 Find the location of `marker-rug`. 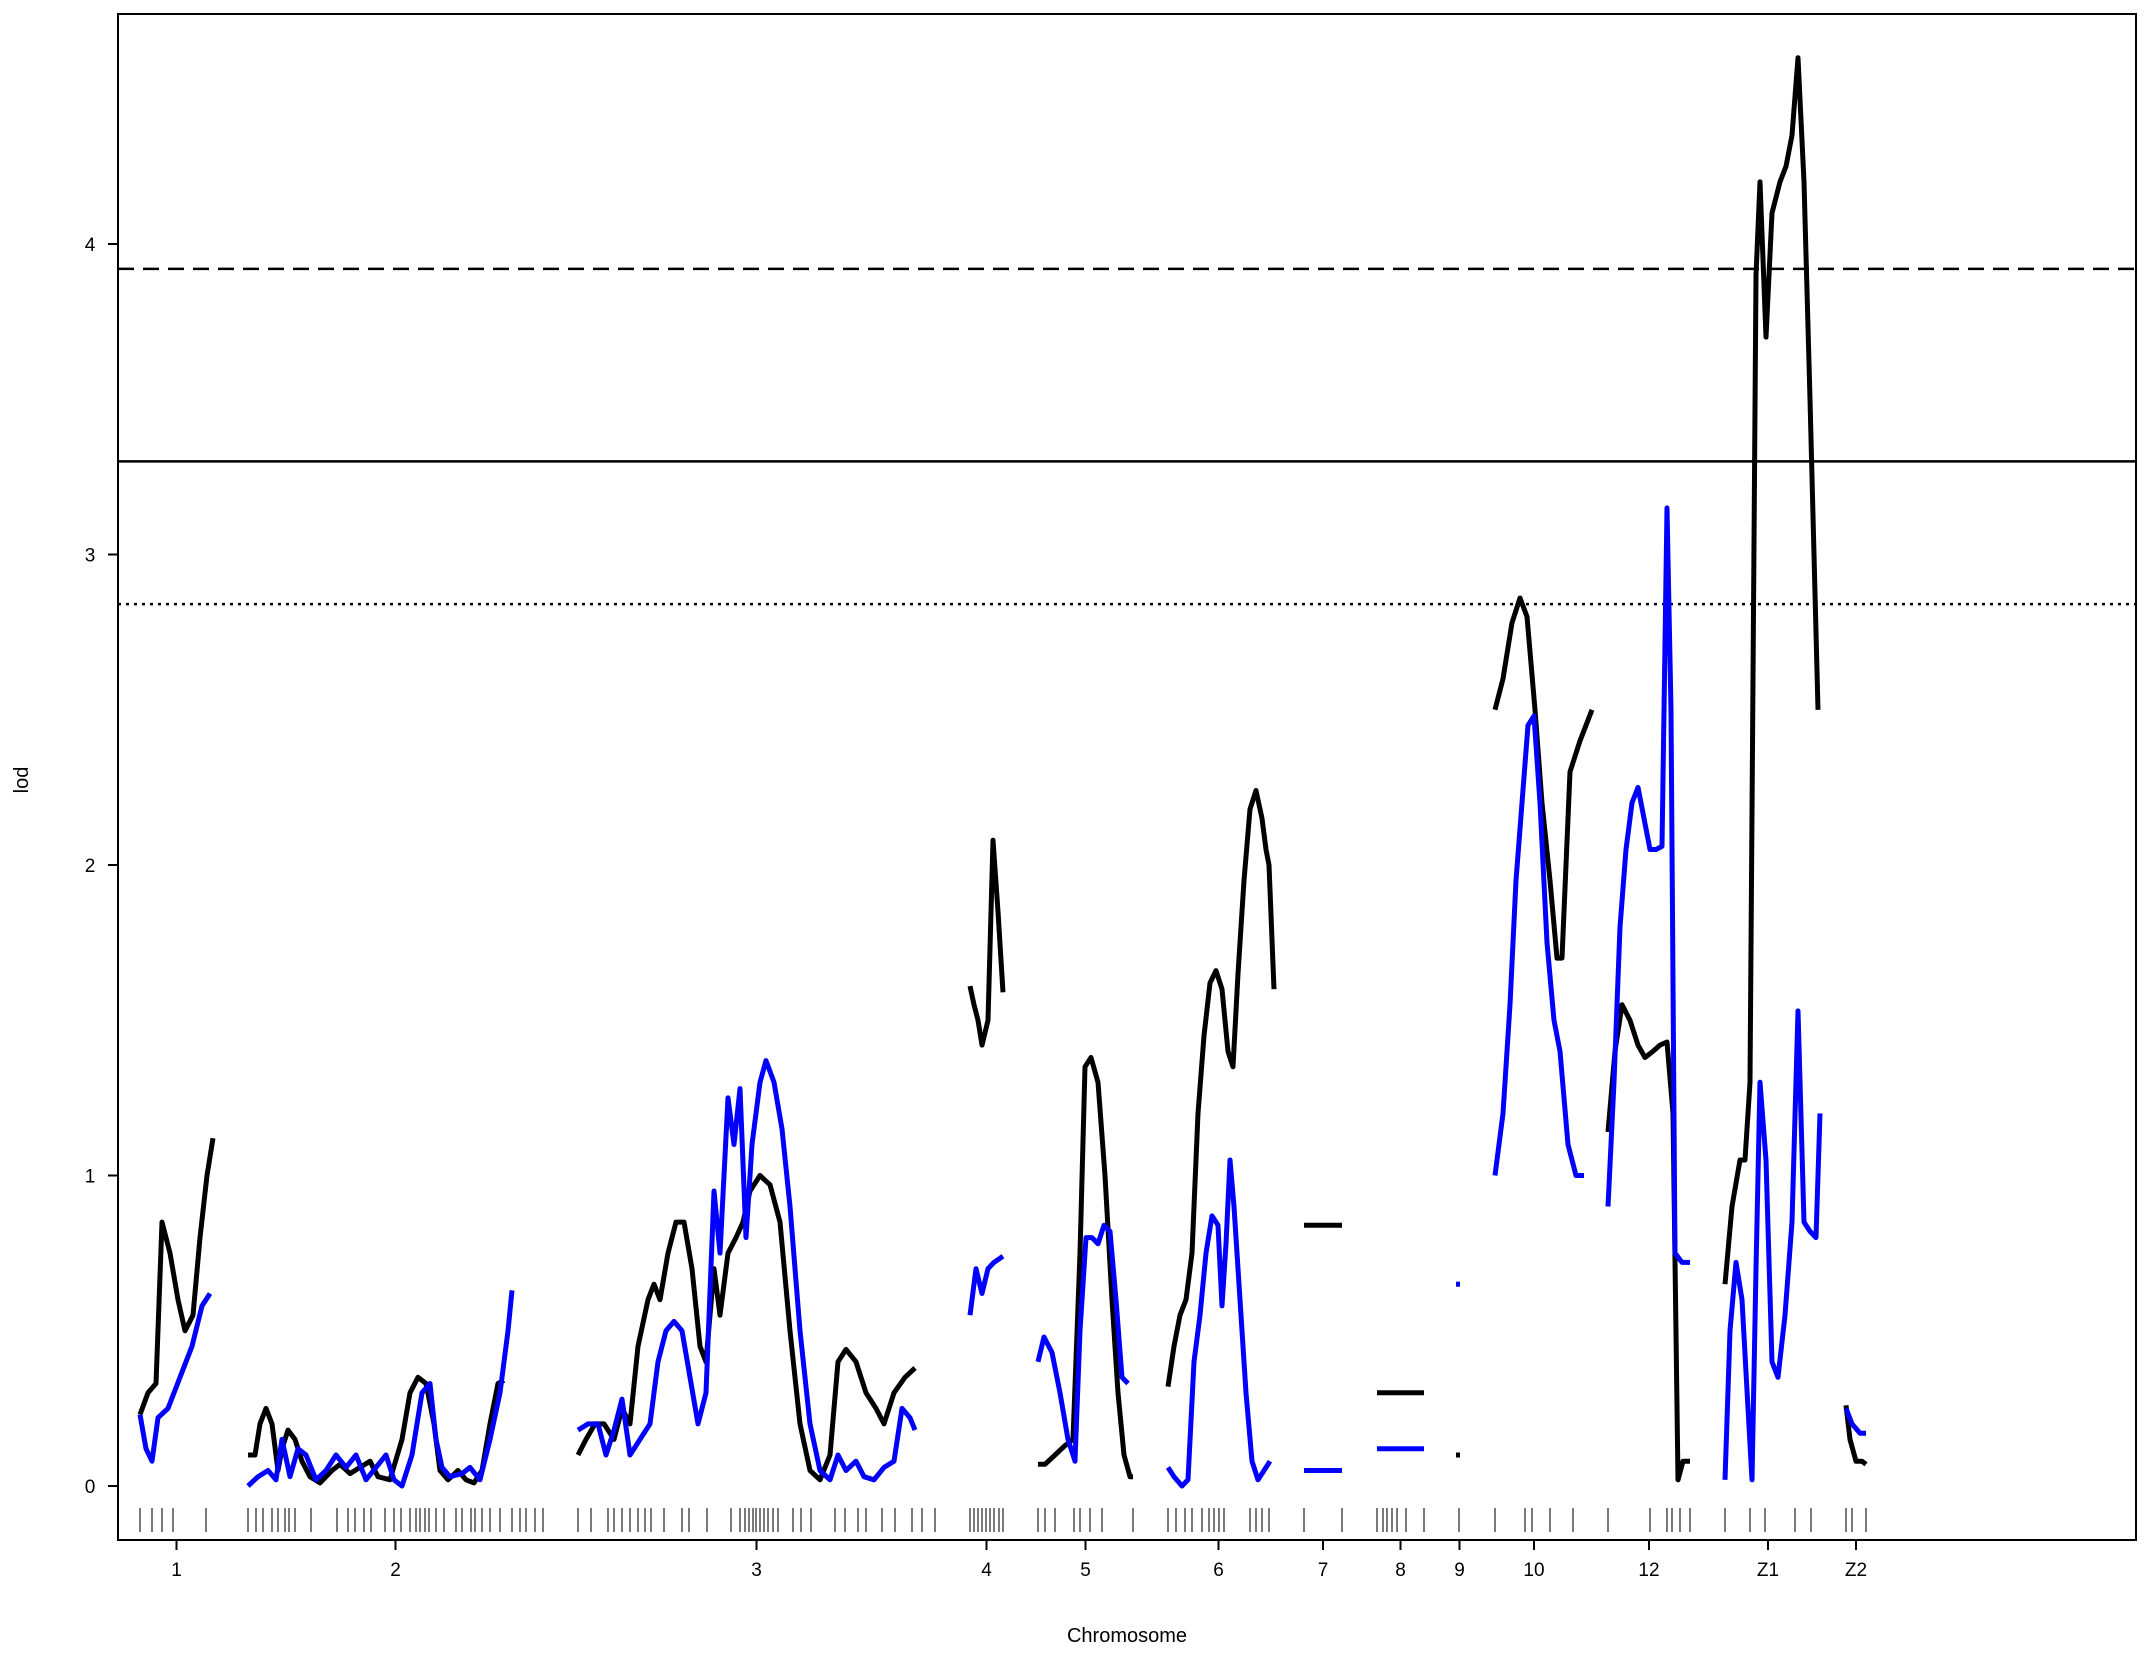

marker-rug is located at coordinates (1003, 1520).